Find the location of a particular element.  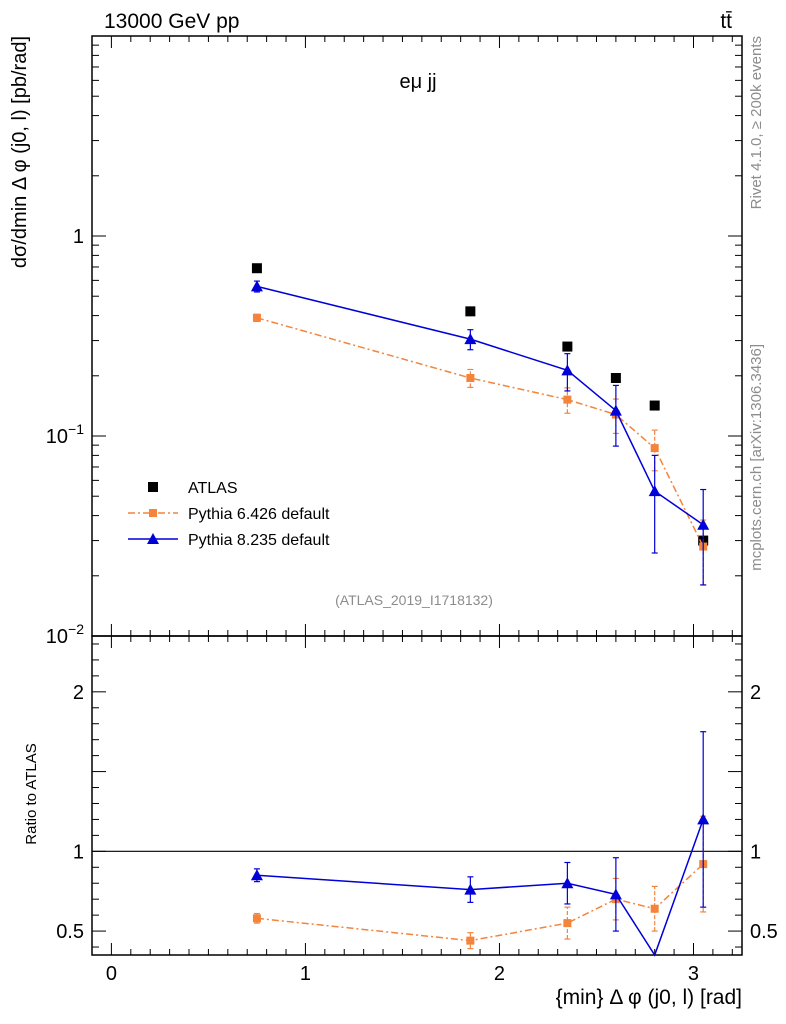

legend-label: Pythia 8.235 default is located at coordinates (259, 540).